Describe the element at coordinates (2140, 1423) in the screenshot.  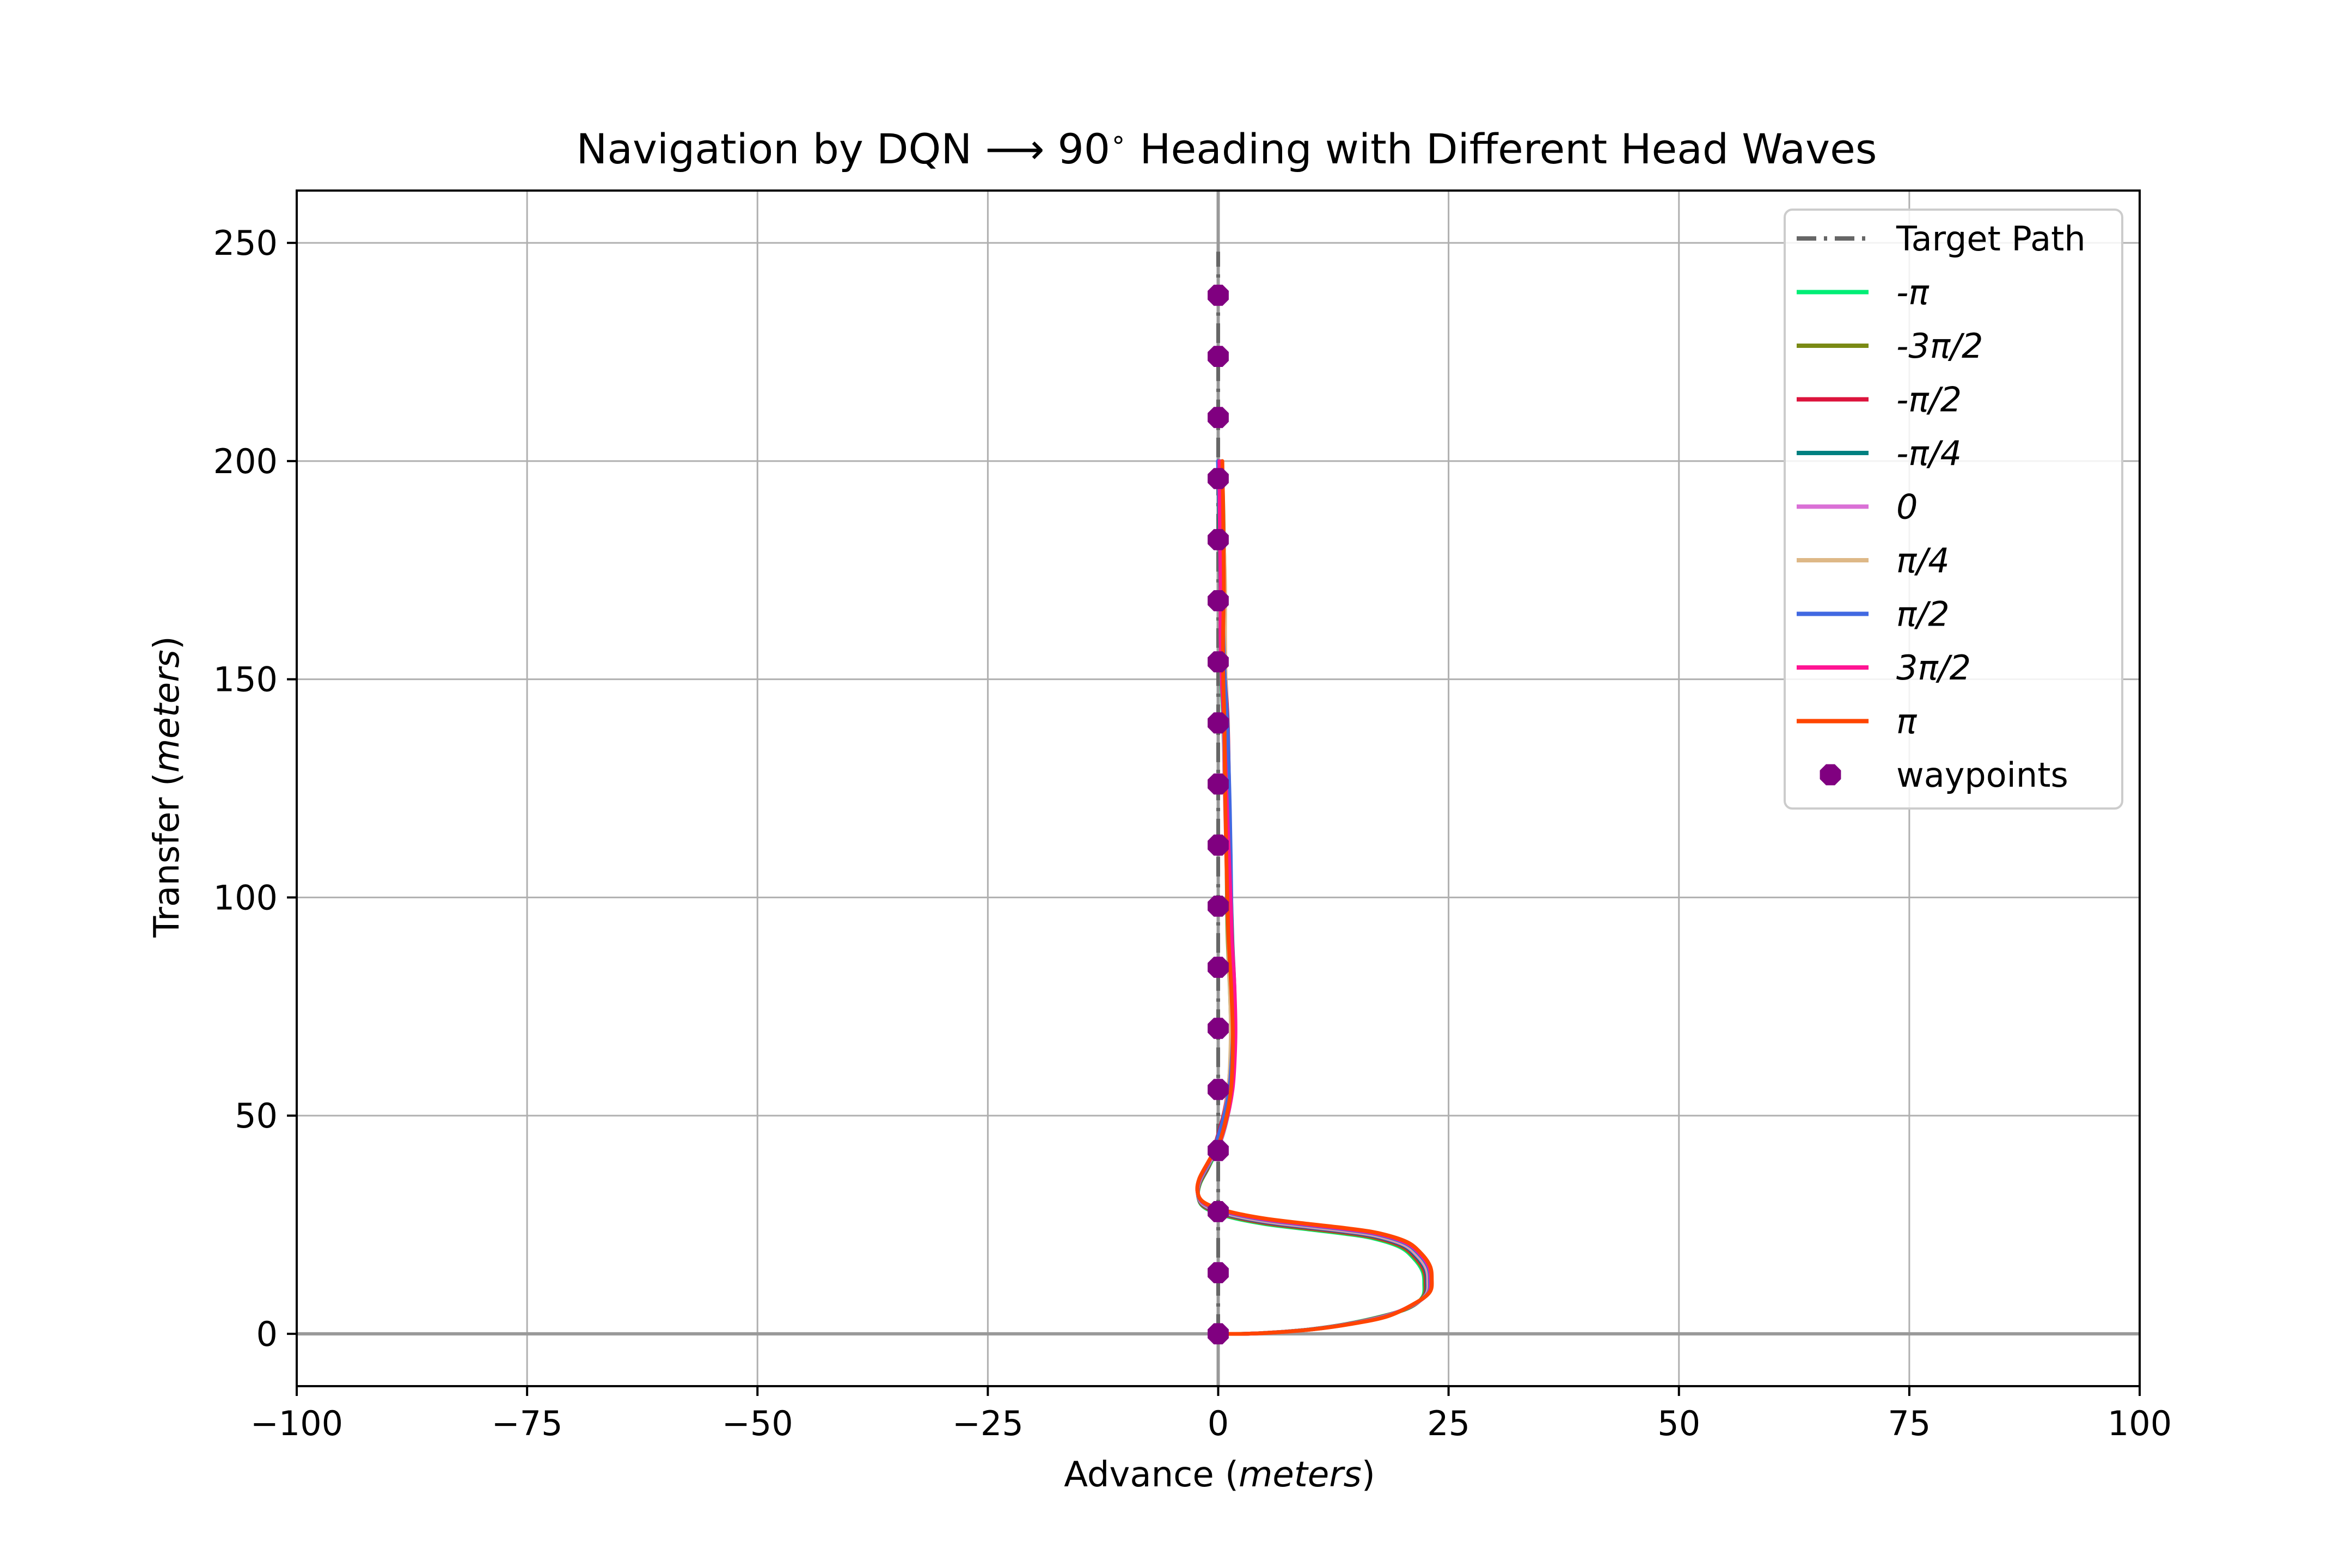
I see `x-tick-label: 100` at that location.